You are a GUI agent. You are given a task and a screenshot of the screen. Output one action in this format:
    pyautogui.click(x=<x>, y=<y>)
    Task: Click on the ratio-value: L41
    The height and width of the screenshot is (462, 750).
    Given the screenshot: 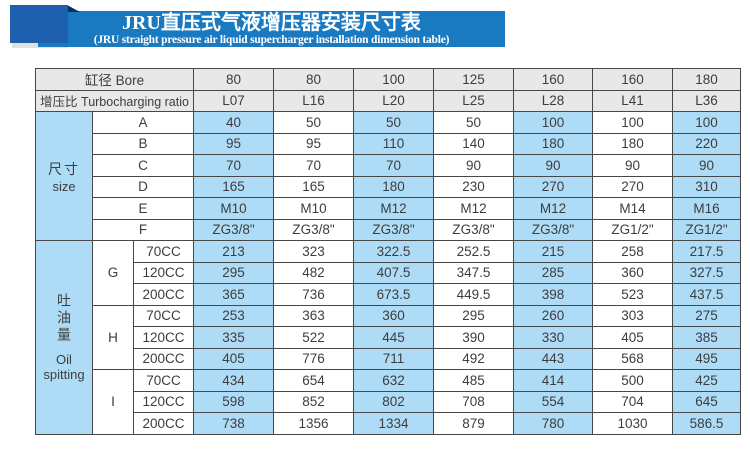 What is the action you would take?
    pyautogui.click(x=632, y=100)
    